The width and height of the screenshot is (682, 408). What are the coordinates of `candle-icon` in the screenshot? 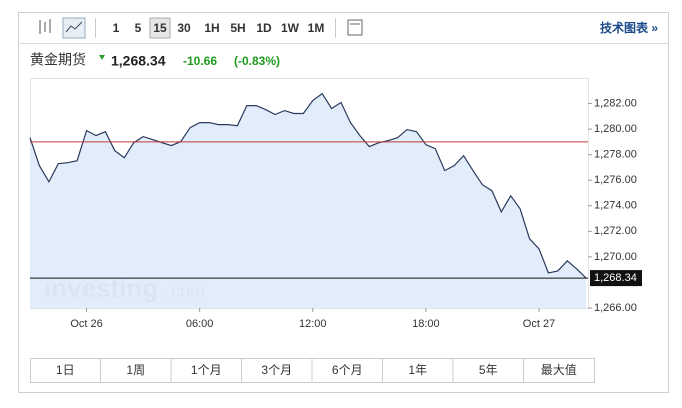 It's located at (45, 26).